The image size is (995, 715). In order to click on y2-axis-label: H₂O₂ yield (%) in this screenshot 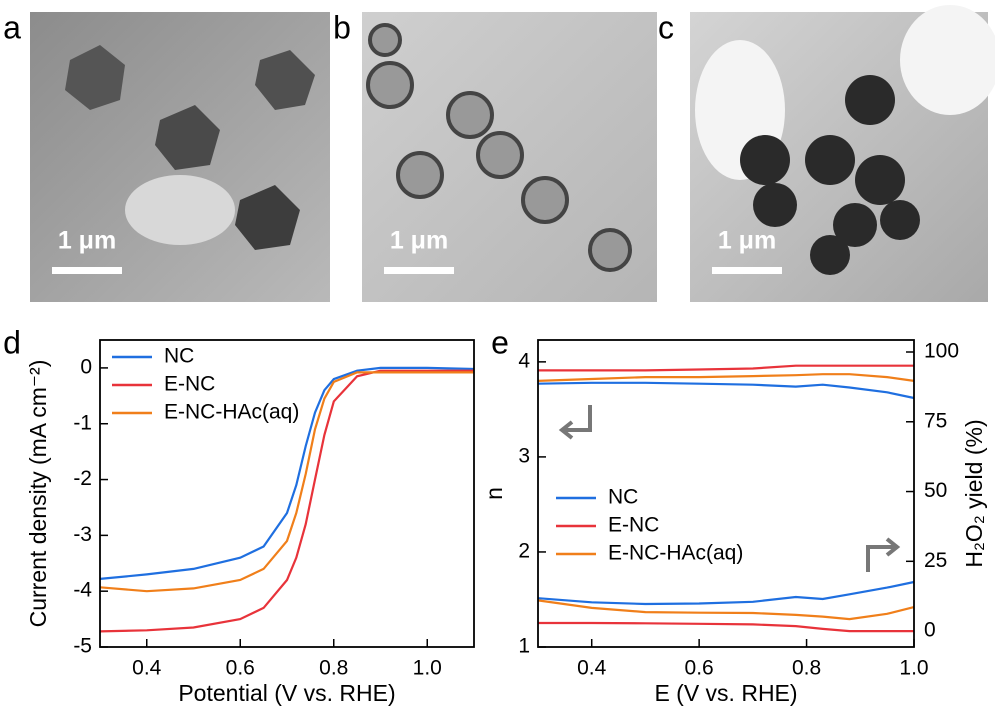, I will do `click(974, 493)`.